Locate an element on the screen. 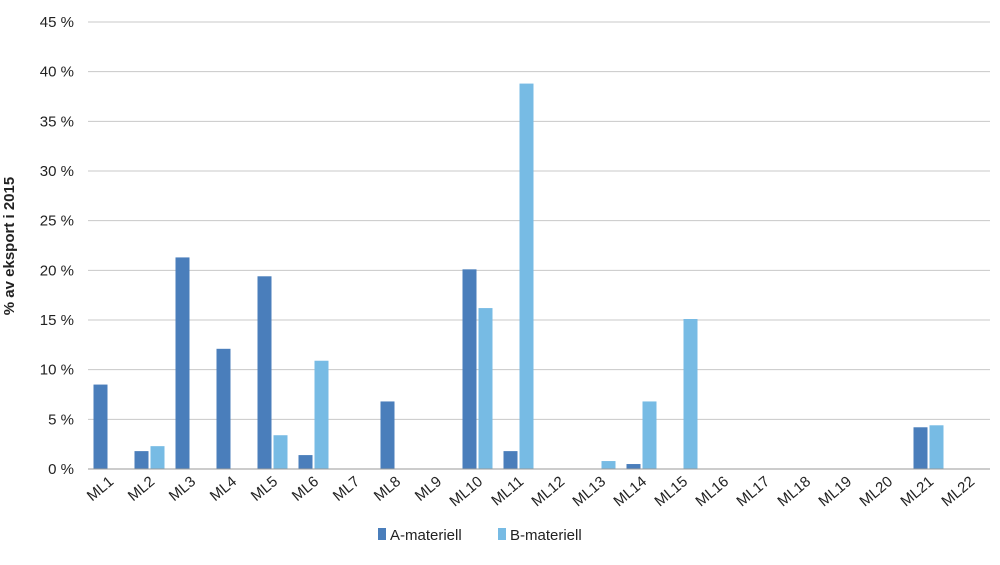 The height and width of the screenshot is (565, 1000). bar-a-materiell-ml8 is located at coordinates (387, 435).